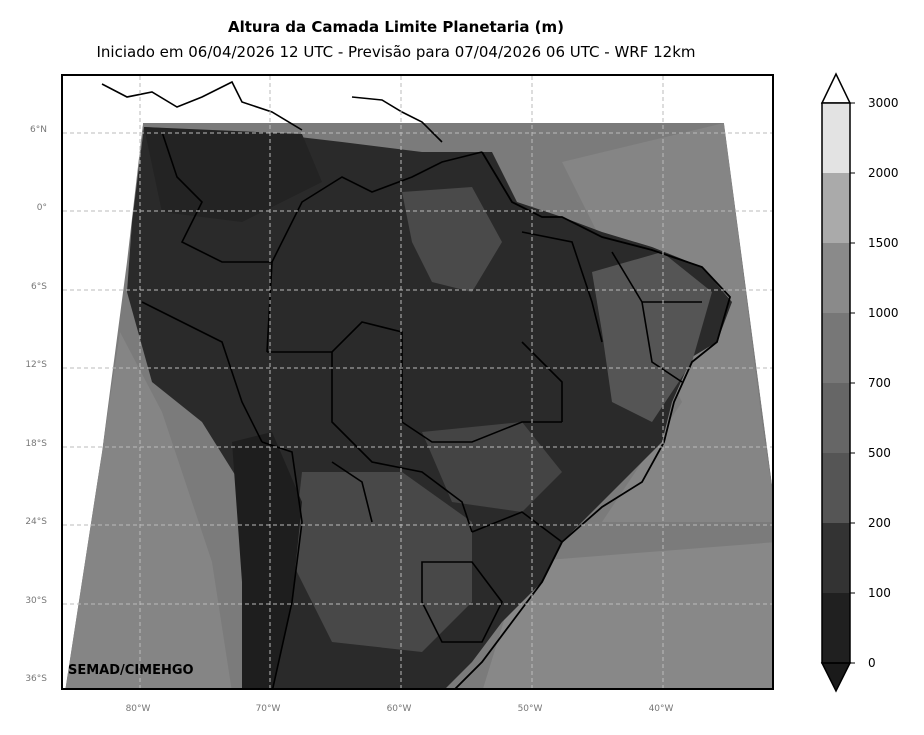 The height and width of the screenshot is (735, 924). Describe the element at coordinates (399, 709) in the screenshot. I see `lon-label-60w: 60°W` at that location.